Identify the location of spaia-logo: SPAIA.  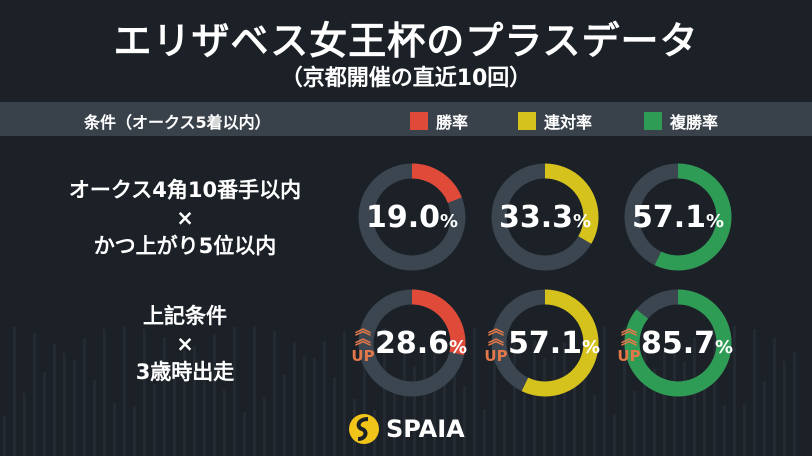
(406, 429).